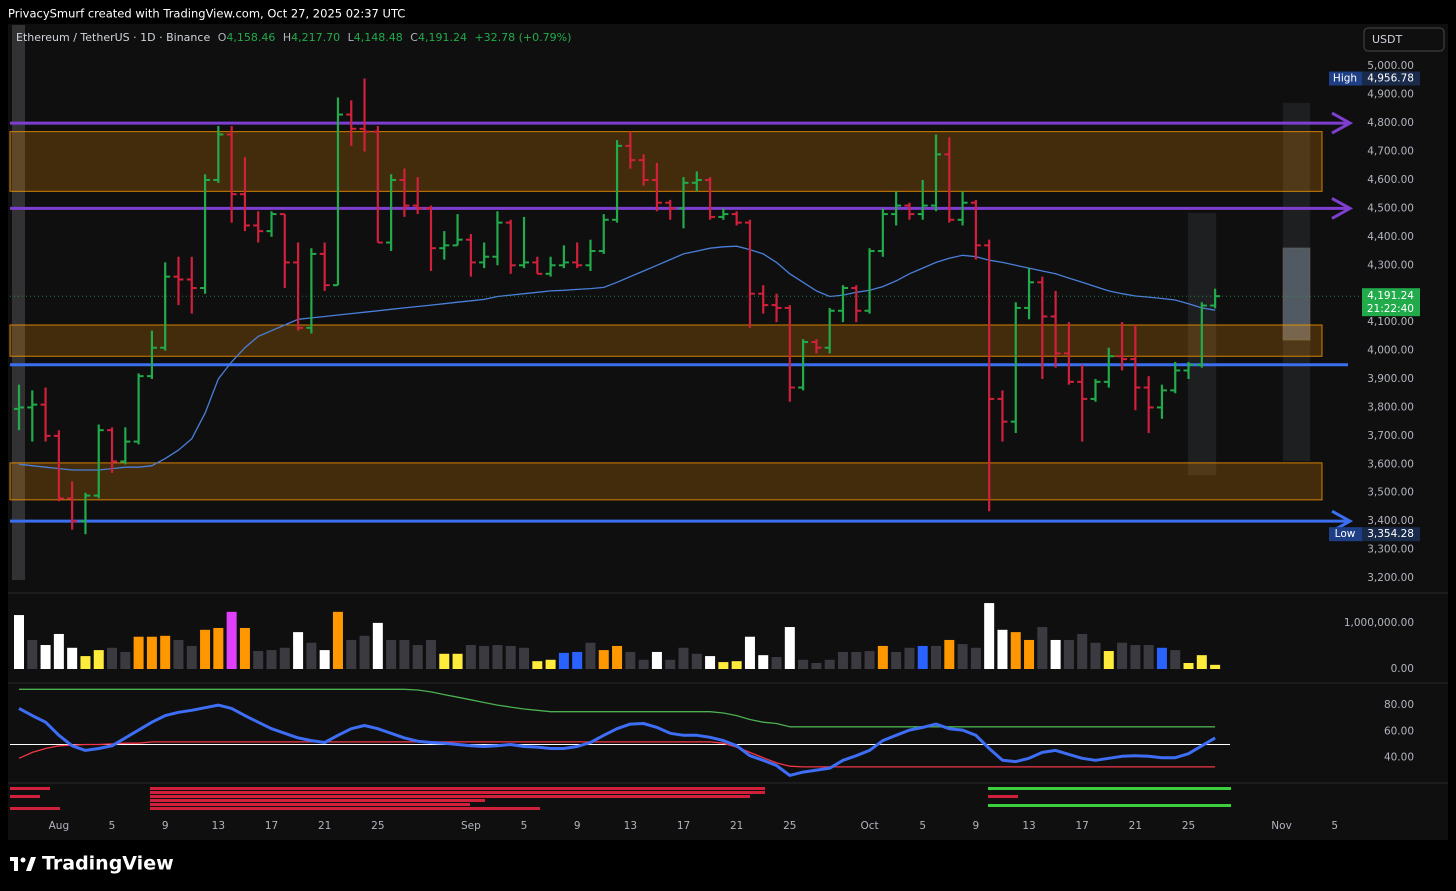 This screenshot has height=891, width=1456. What do you see at coordinates (442, 37) in the screenshot?
I see `legend-value: 4,191.24` at bounding box center [442, 37].